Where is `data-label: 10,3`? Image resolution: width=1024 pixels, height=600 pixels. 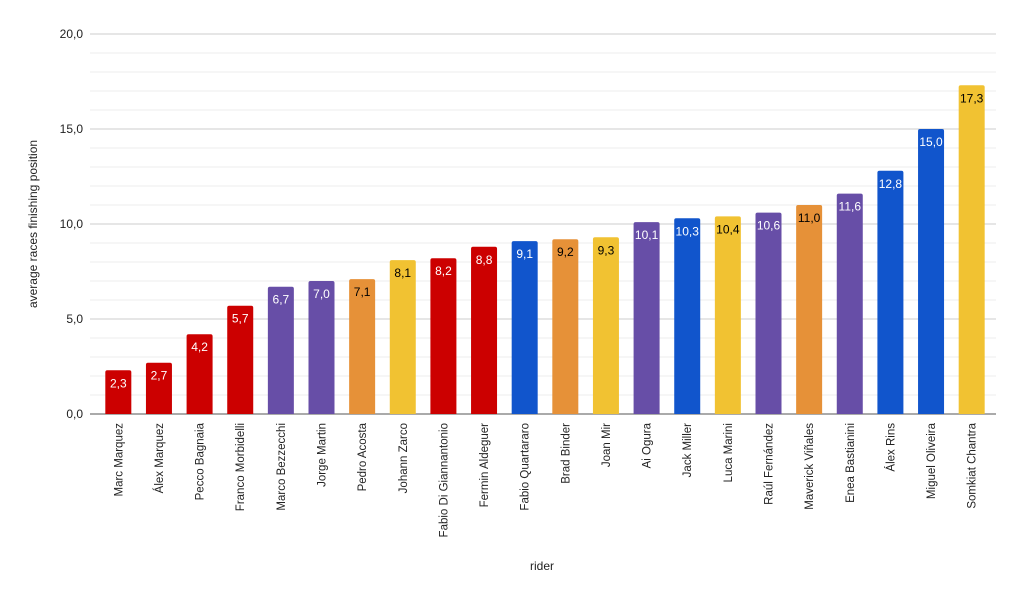 data-label: 10,3 is located at coordinates (688, 231).